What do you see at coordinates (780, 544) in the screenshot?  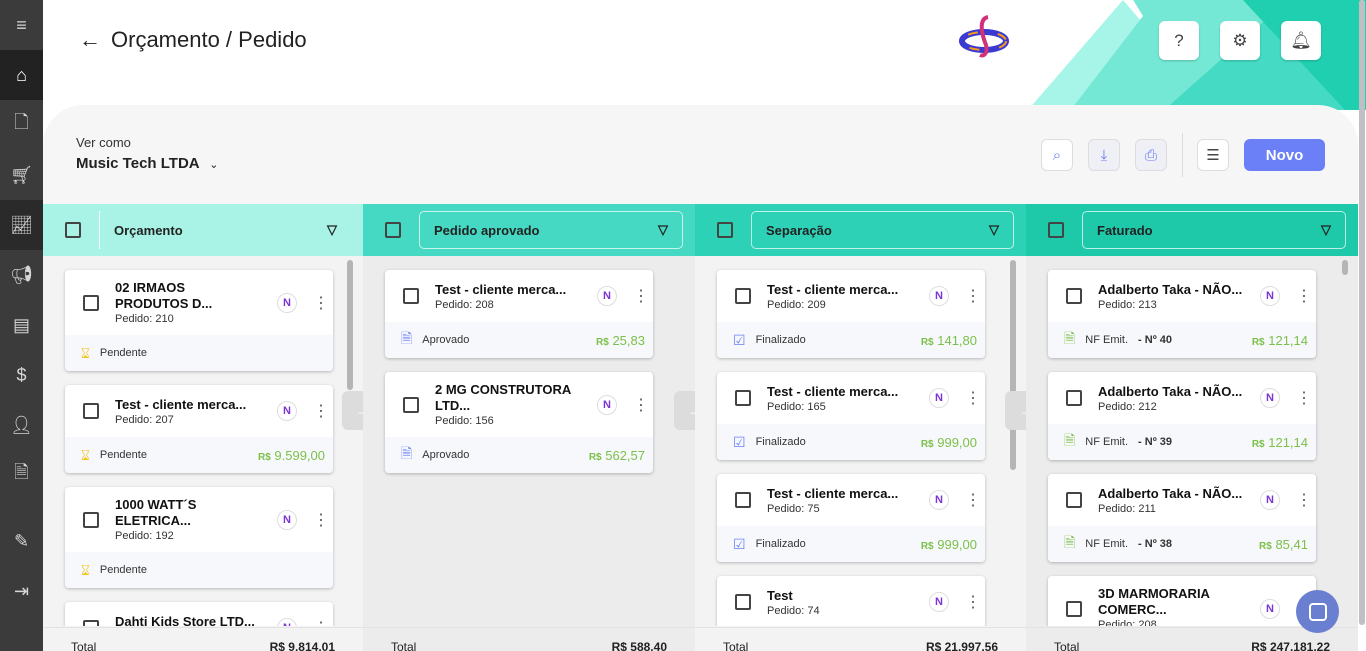 I see `status-text: Finalizado` at bounding box center [780, 544].